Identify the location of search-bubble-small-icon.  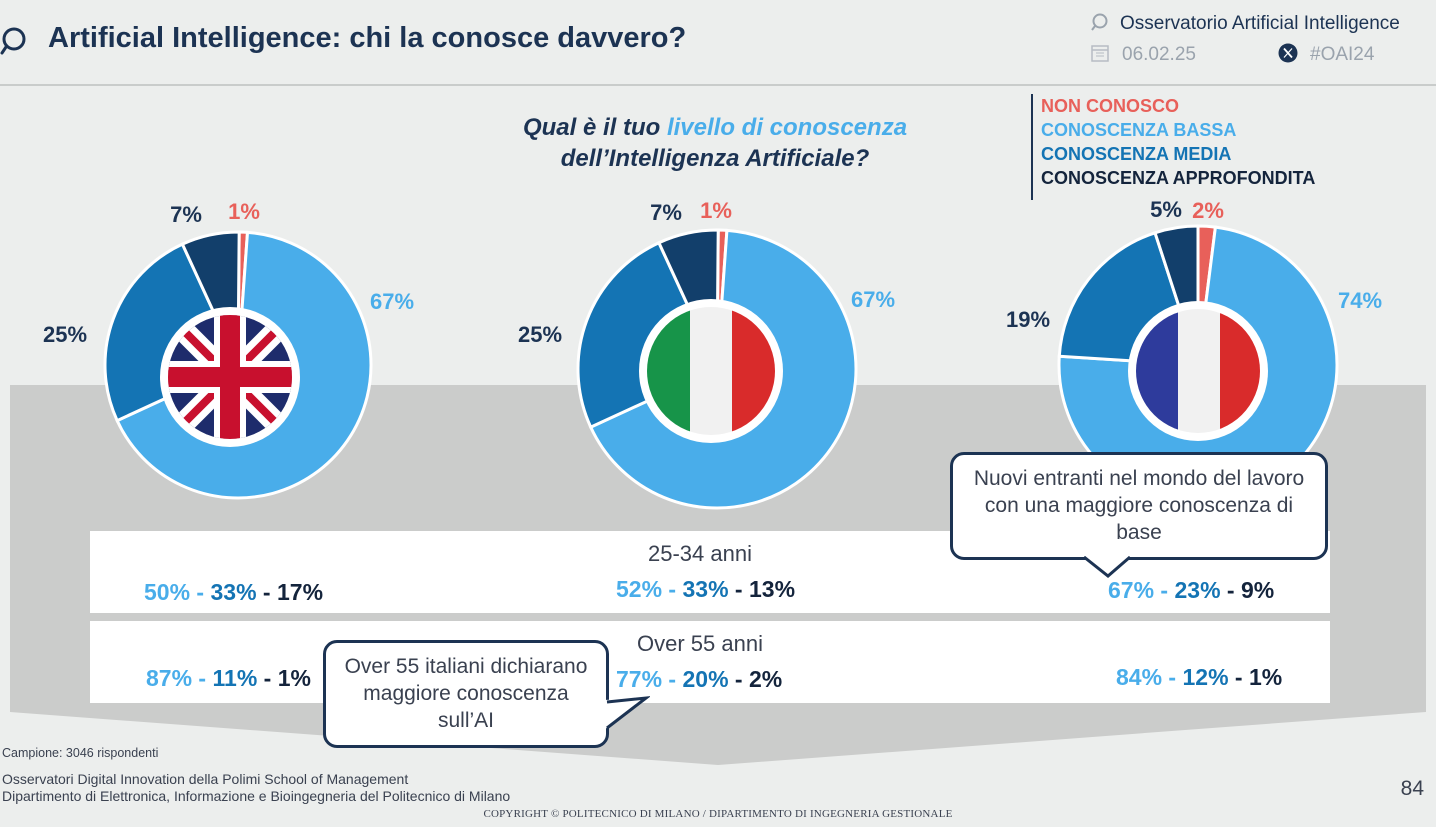
(1099, 22).